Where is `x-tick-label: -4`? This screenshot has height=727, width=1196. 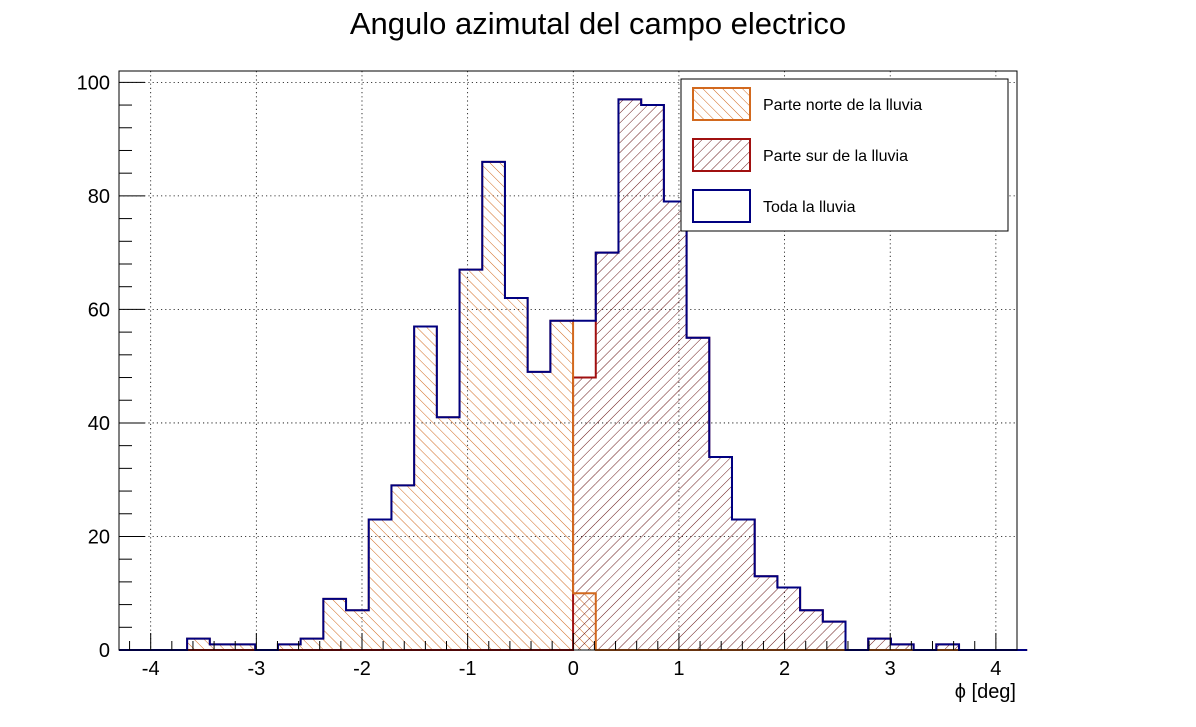
x-tick-label: -4 is located at coordinates (151, 669).